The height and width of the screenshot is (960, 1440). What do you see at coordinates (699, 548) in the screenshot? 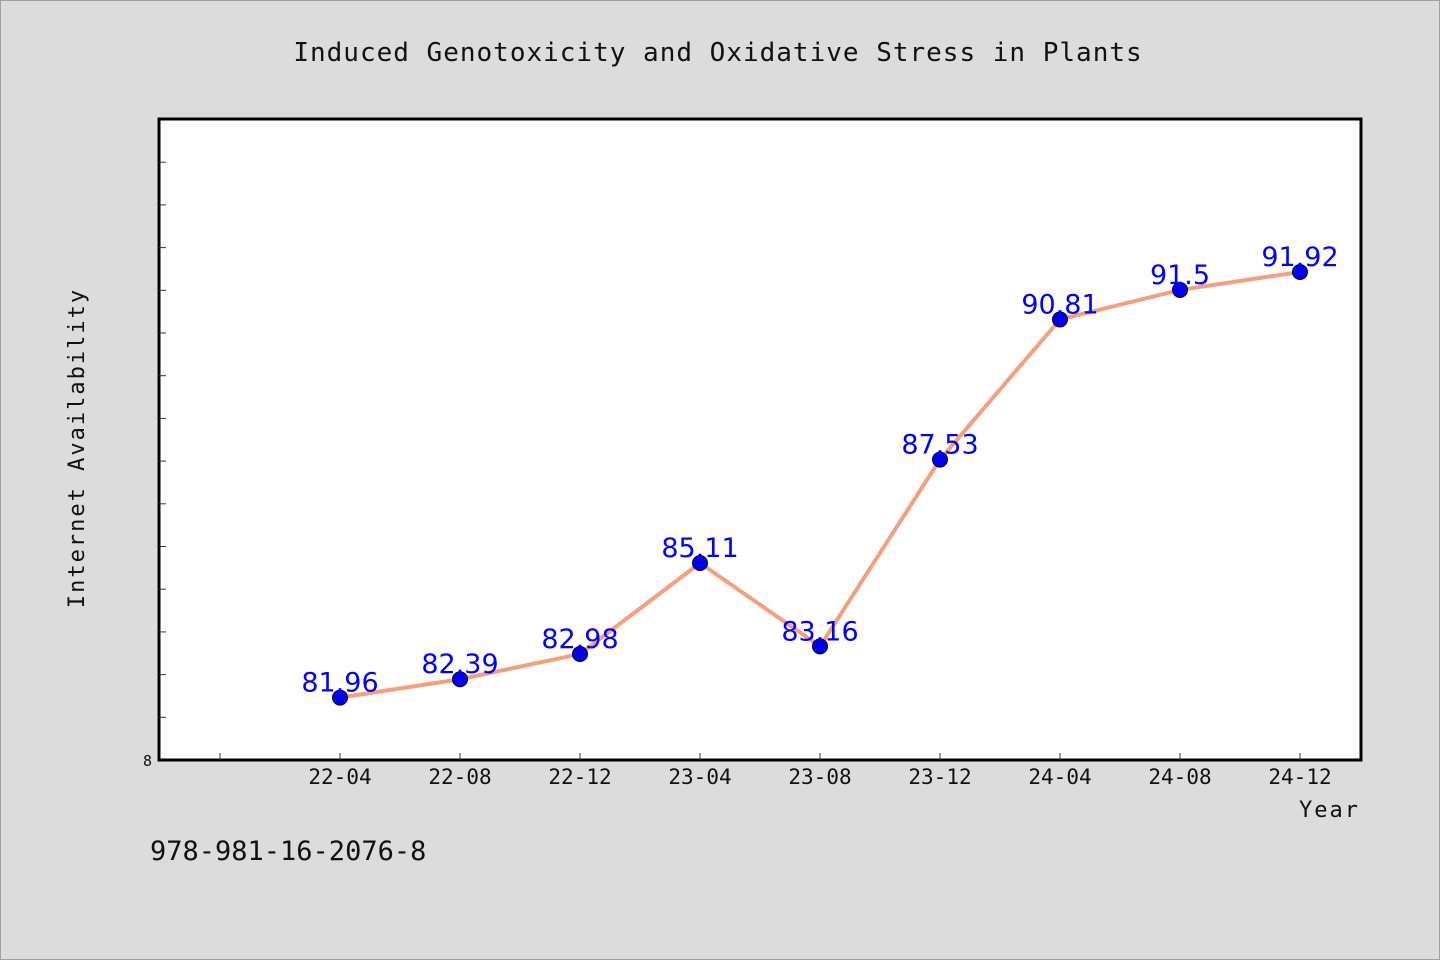
I see `data-label: 85.11` at bounding box center [699, 548].